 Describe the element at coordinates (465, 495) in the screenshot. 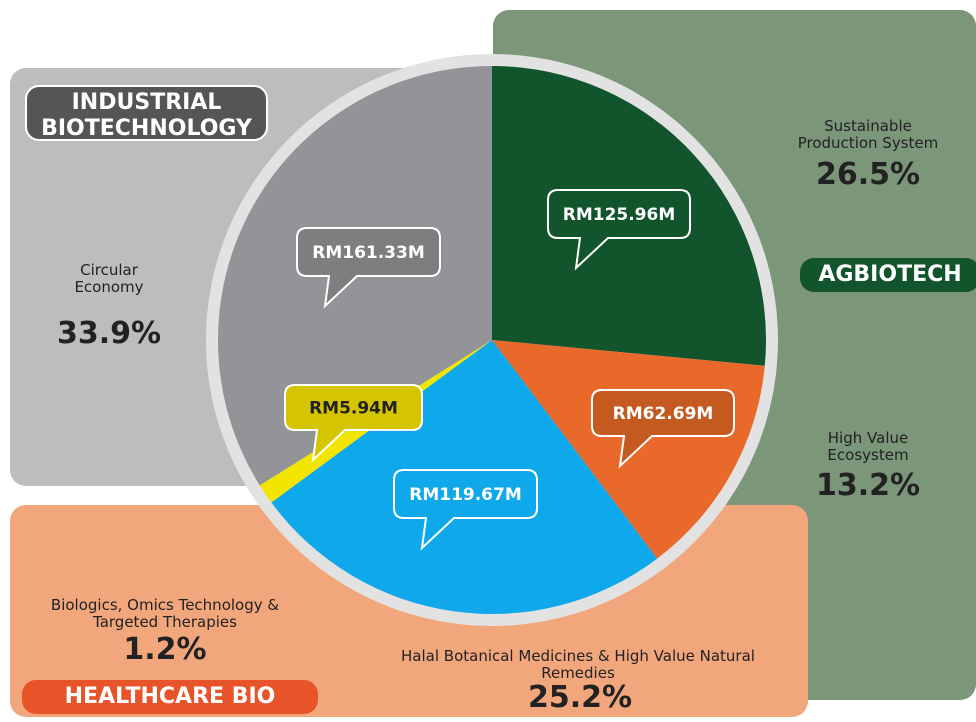

I see `amount-label: RM119.67M` at that location.